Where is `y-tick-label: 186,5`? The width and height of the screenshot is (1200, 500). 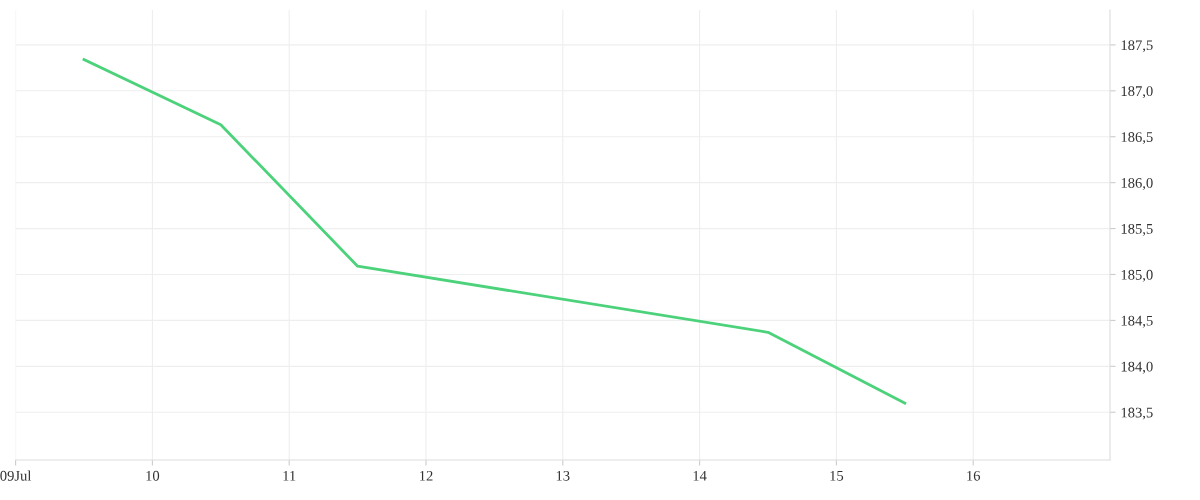 y-tick-label: 186,5 is located at coordinates (1137, 138).